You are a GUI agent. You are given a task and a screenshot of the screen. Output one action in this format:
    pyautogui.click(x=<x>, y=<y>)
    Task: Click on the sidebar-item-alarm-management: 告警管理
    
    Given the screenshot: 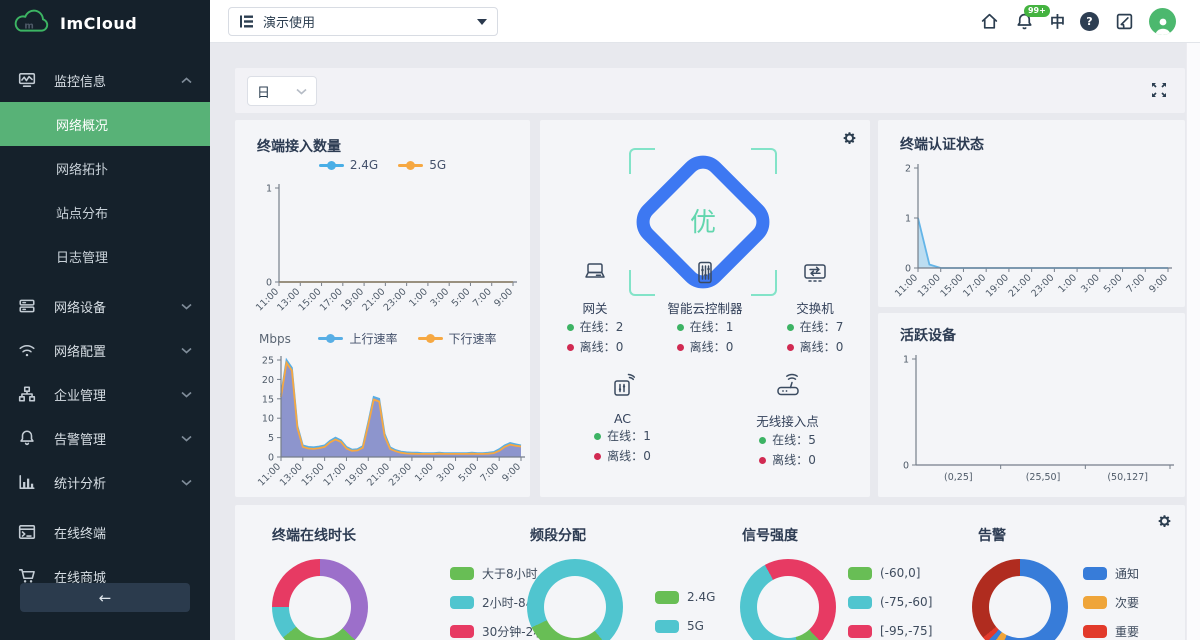 What is the action you would take?
    pyautogui.click(x=105, y=438)
    